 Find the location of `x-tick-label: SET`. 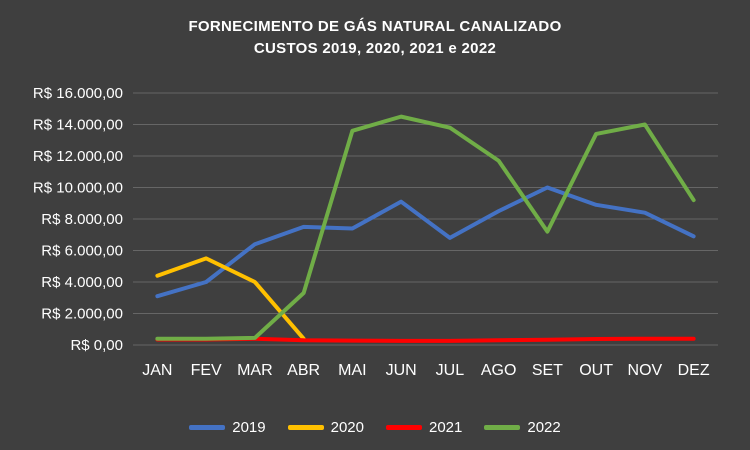

x-tick-label: SET is located at coordinates (547, 370).